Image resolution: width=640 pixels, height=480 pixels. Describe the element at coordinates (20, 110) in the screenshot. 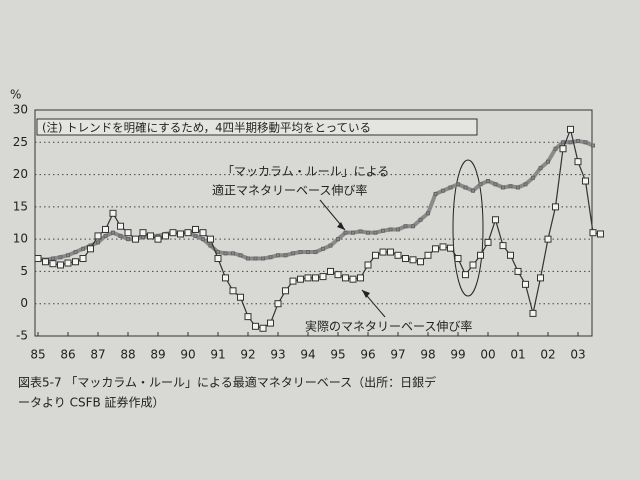

I see `y-tick-label: 30` at that location.